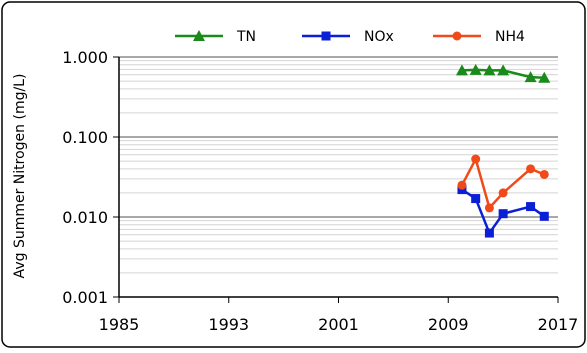 This screenshot has height=353, width=587. What do you see at coordinates (20, 176) in the screenshot?
I see `y-axis-label: Avg Summer Nitrogen (mg/L)` at bounding box center [20, 176].